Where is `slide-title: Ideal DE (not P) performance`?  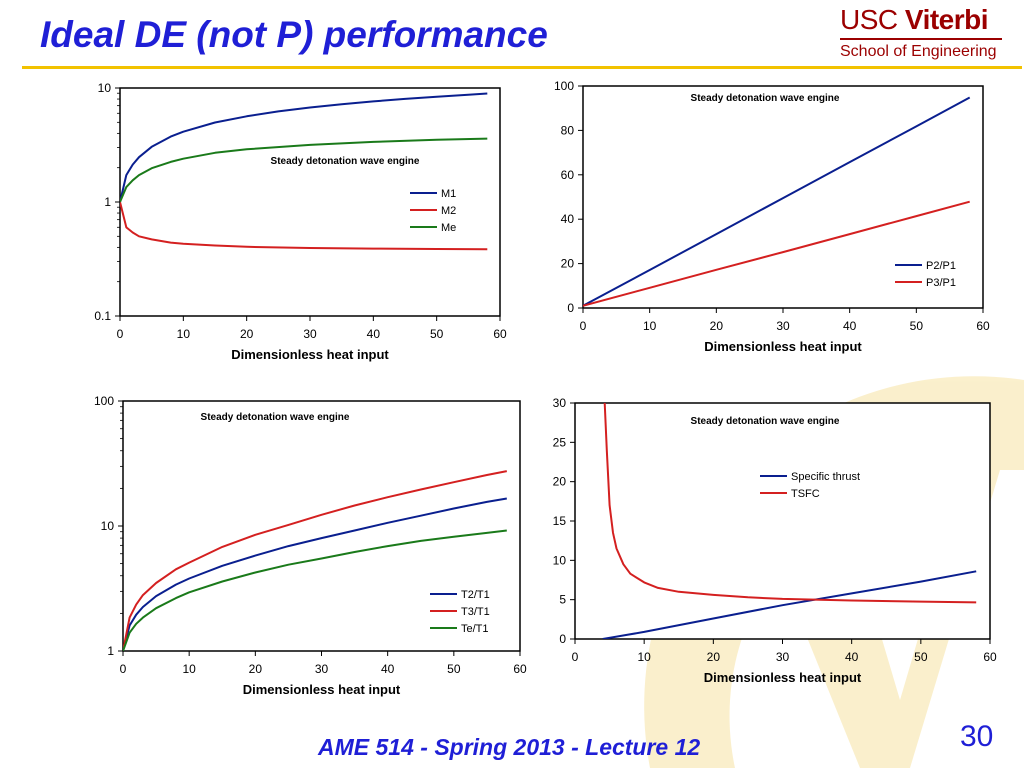
slide-title: Ideal DE (not P) performance is located at coordinates (294, 34).